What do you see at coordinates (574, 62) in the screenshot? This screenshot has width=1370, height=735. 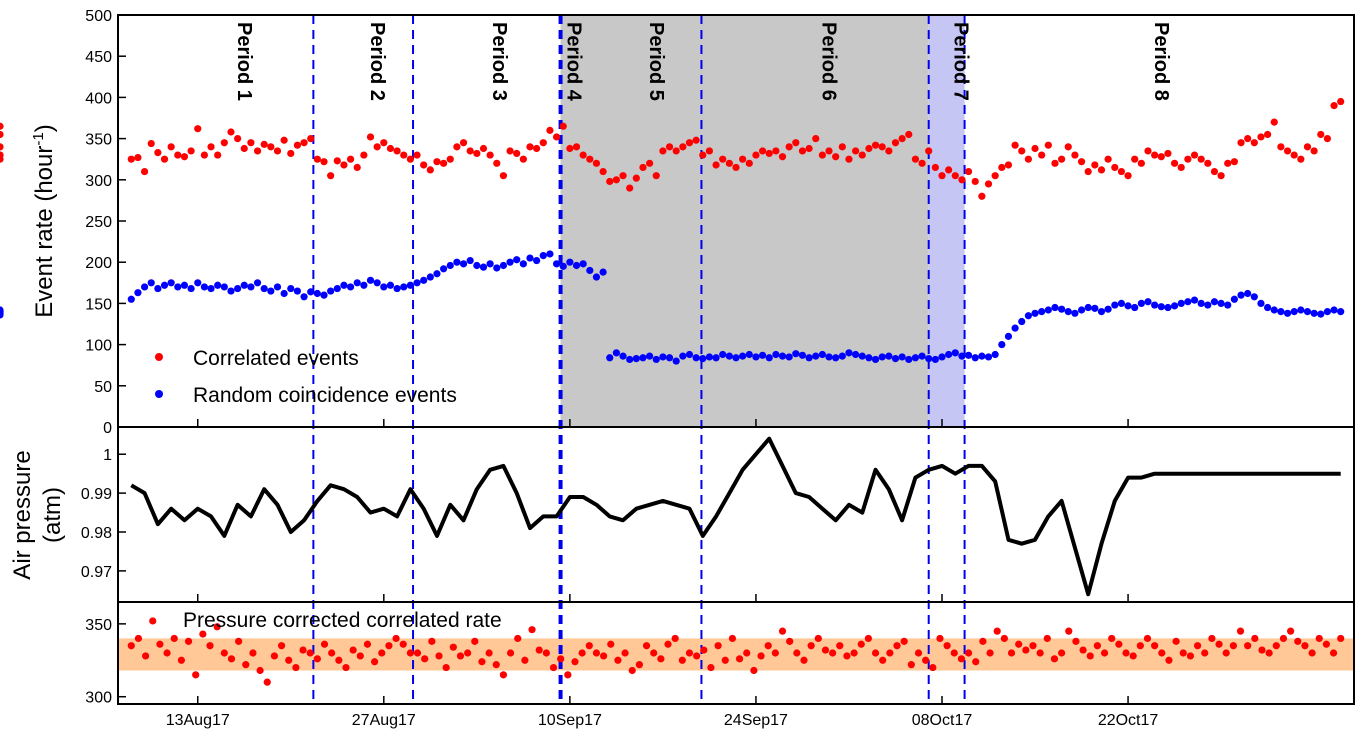 I see `period-label-4: Period 4` at bounding box center [574, 62].